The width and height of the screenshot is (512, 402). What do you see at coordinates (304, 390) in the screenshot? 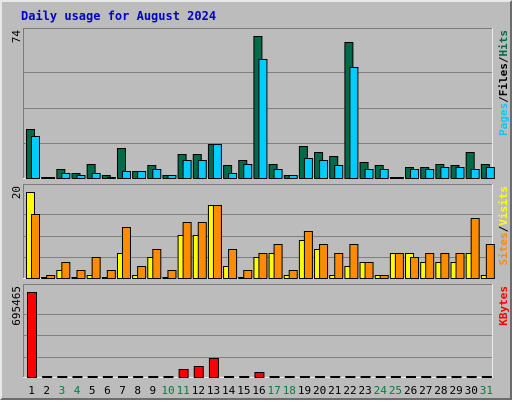
I see `x-tick-label: 19` at bounding box center [304, 390].